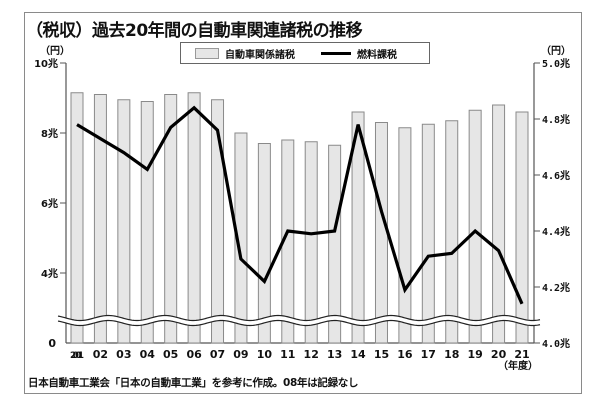 Image resolution: width=600 pixels, height=400 pixels. What do you see at coordinates (556, 119) in the screenshot?
I see `svg-text: 4.8兆` at bounding box center [556, 119].